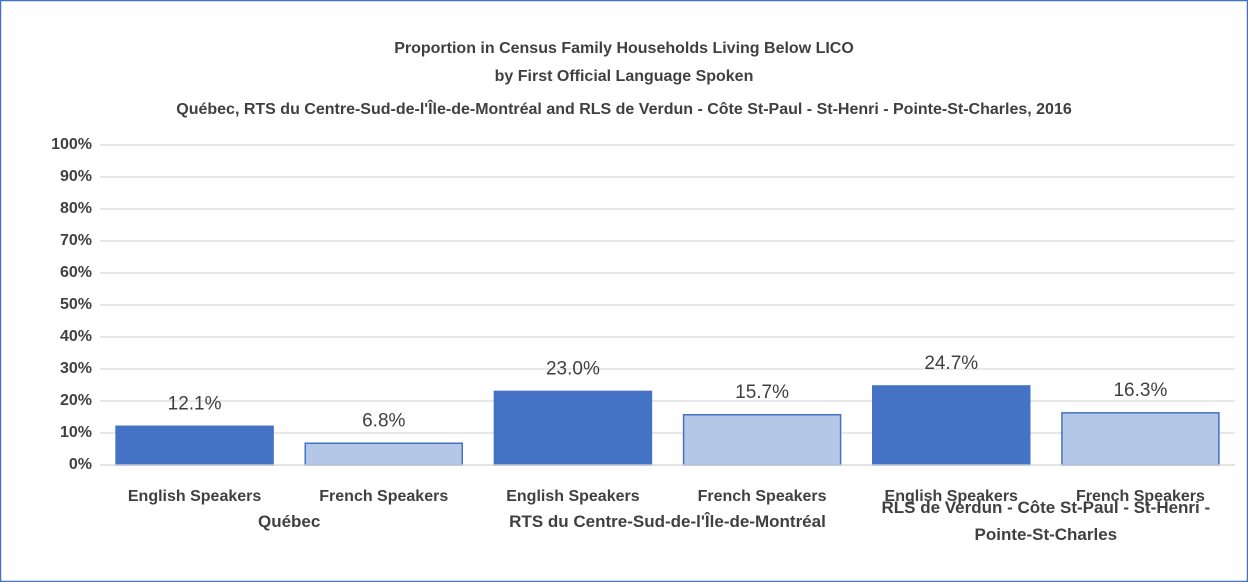 This screenshot has width=1248, height=582. Describe the element at coordinates (195, 403) in the screenshot. I see `data-label: 12.1%` at that location.